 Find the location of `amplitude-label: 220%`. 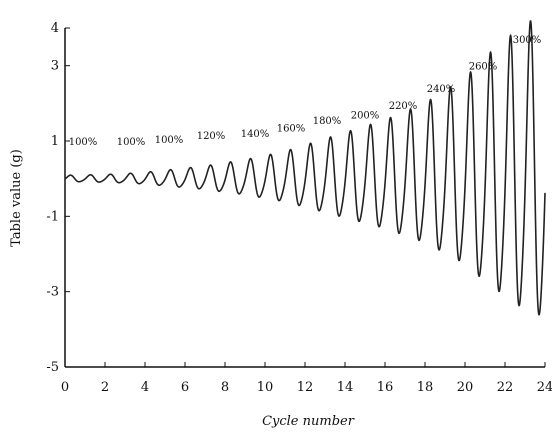

amplitude-label: 220% is located at coordinates (403, 106).